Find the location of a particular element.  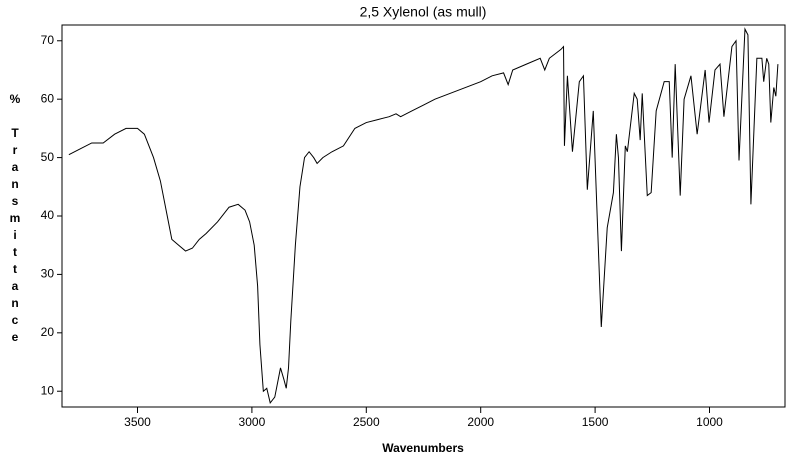

y-tick-label: 10 is located at coordinates (48, 390).